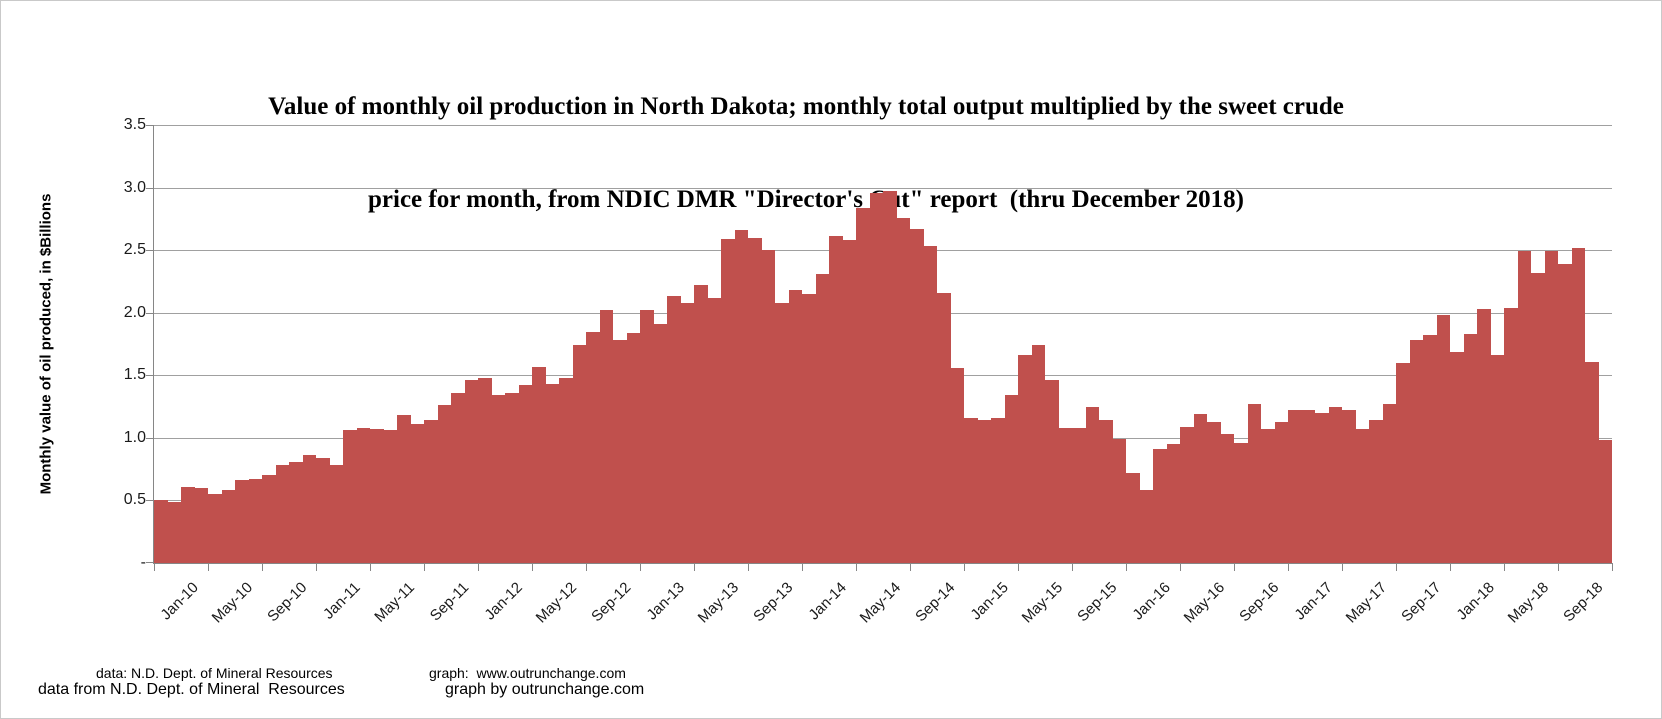  Describe the element at coordinates (1421, 602) in the screenshot. I see `x-tick-label-Sep-17: Sep-17` at that location.